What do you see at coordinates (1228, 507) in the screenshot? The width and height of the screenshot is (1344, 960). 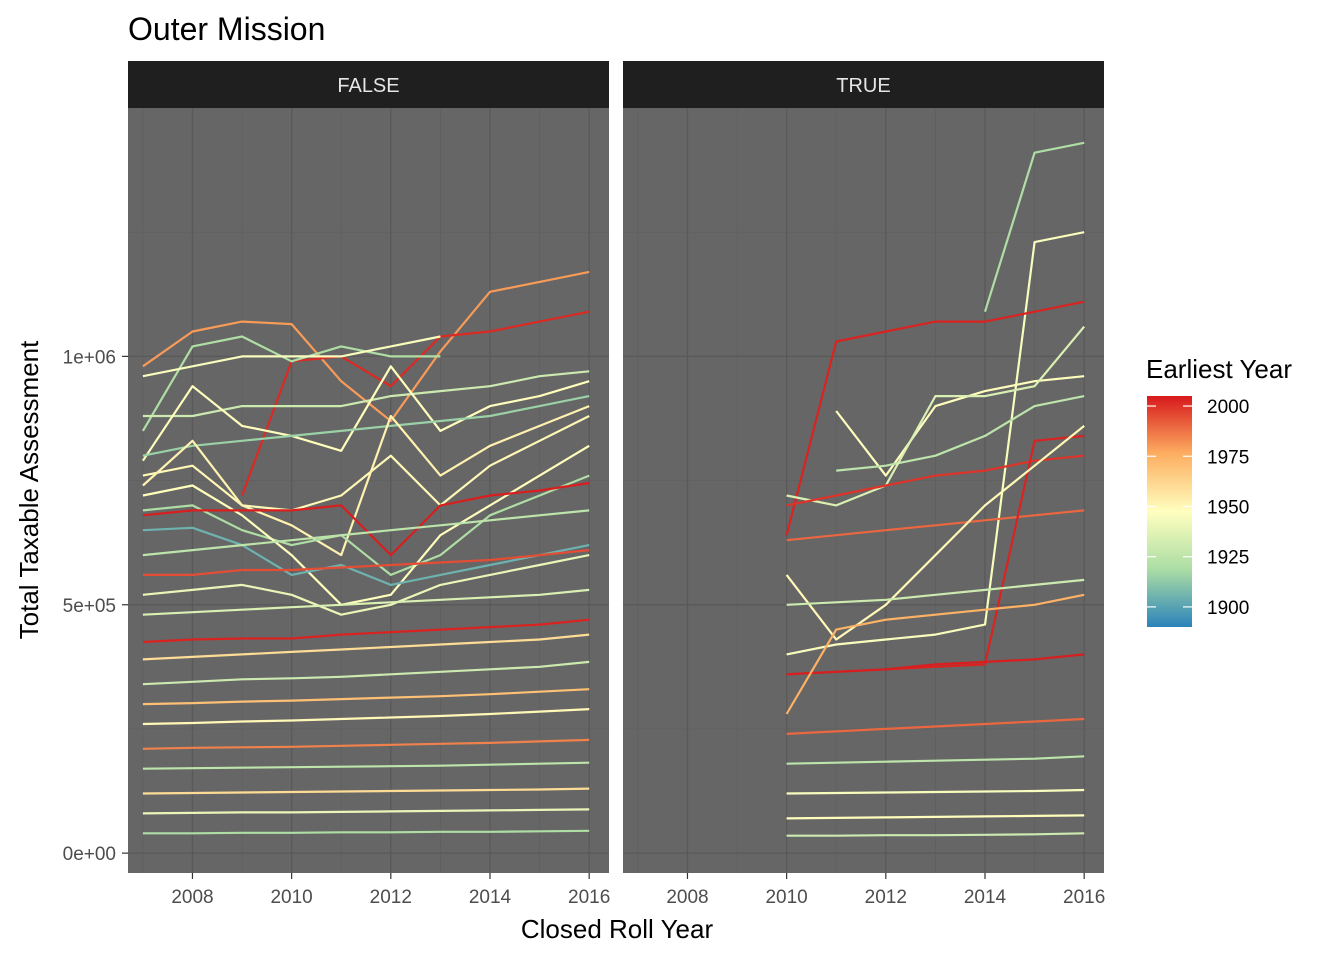 I see `legend-tick-label: 1950` at bounding box center [1228, 507].